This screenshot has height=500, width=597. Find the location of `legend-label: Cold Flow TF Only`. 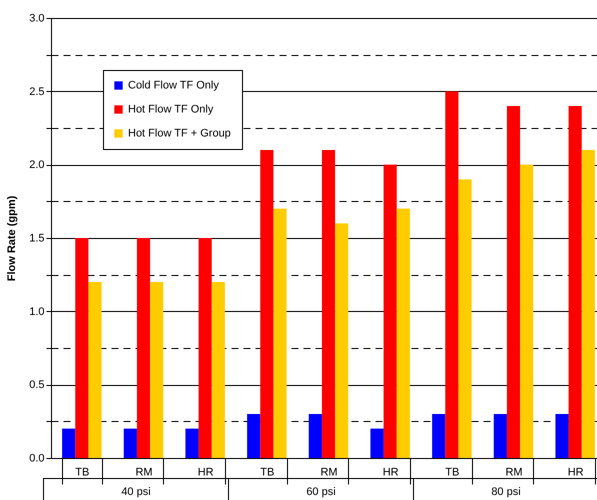

legend-label: Cold Flow TF Only is located at coordinates (174, 86).